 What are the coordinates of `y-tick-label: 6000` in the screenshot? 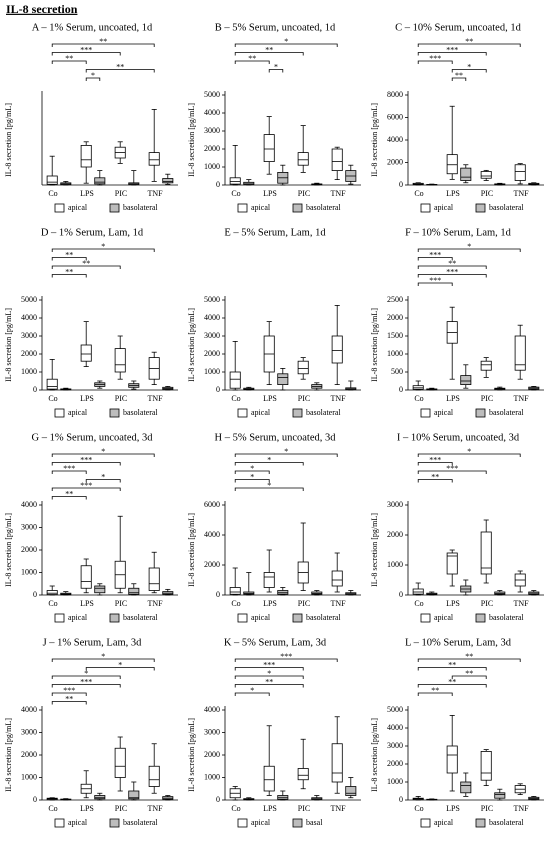 It's located at (212, 504).